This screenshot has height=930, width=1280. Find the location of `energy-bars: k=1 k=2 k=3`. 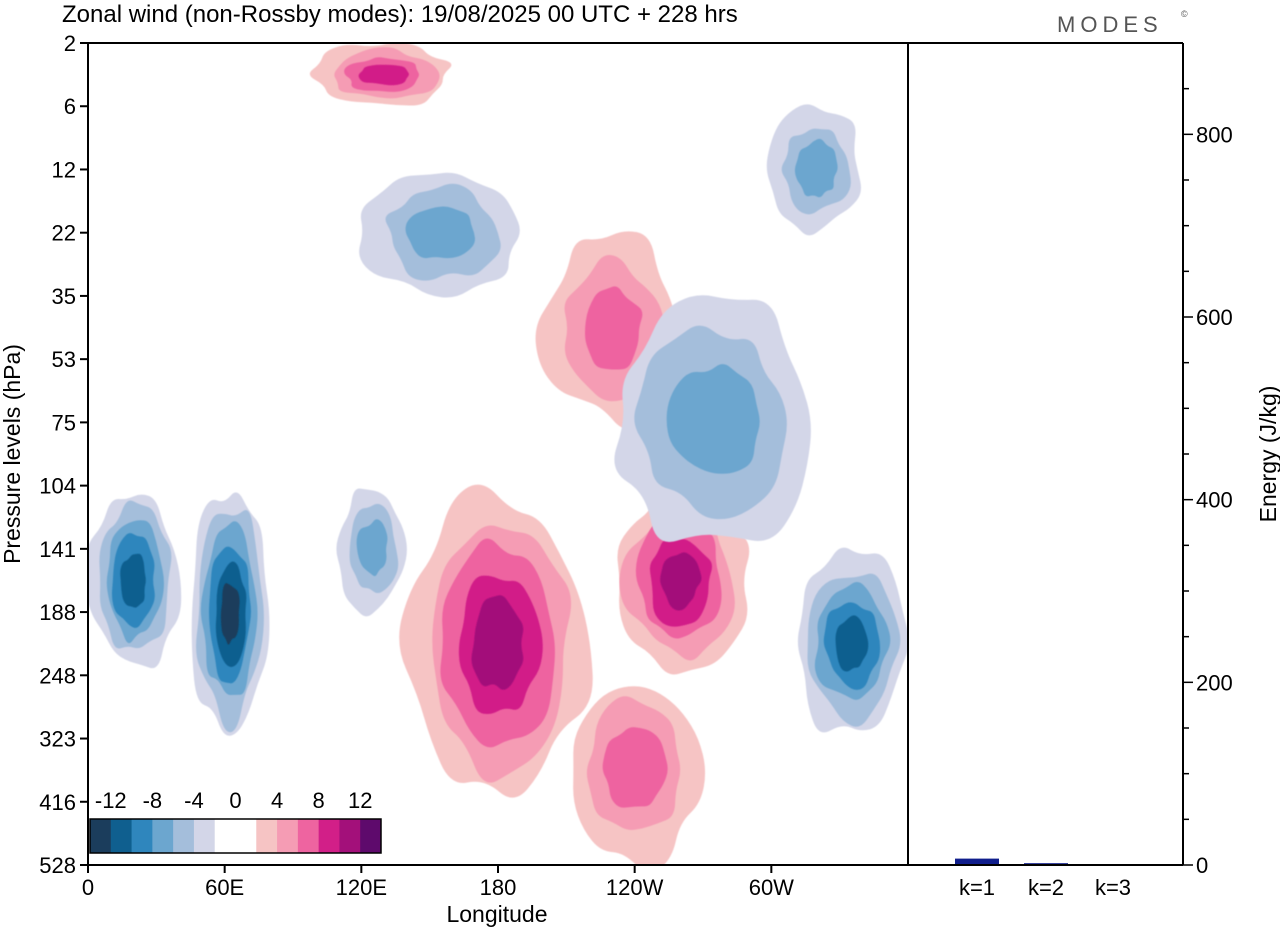

energy-bars: k=1 k=2 k=3 is located at coordinates (1045, 879).